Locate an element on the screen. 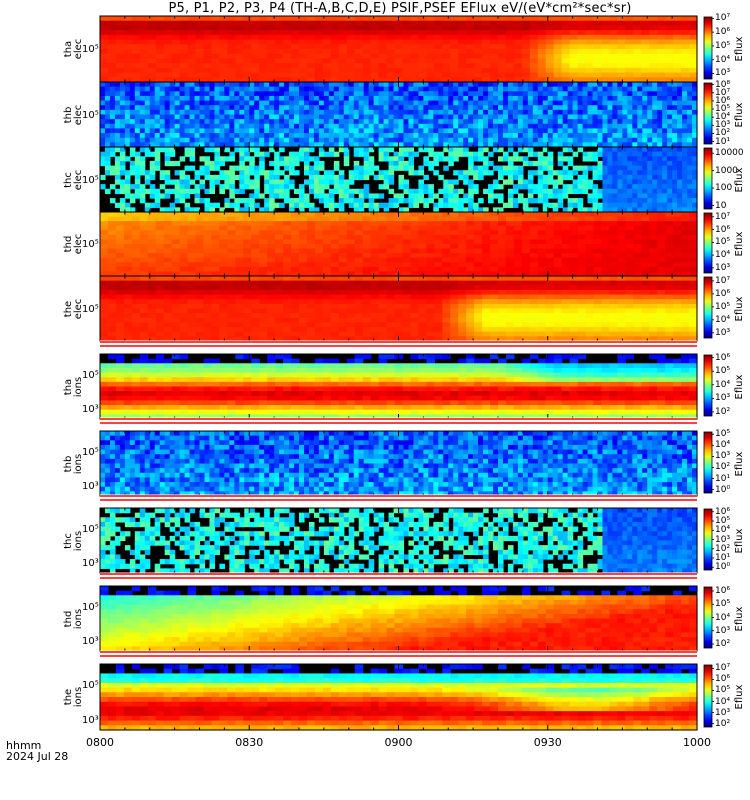 The image size is (750, 800). panel-ylabel: thc ions is located at coordinates (73, 541).